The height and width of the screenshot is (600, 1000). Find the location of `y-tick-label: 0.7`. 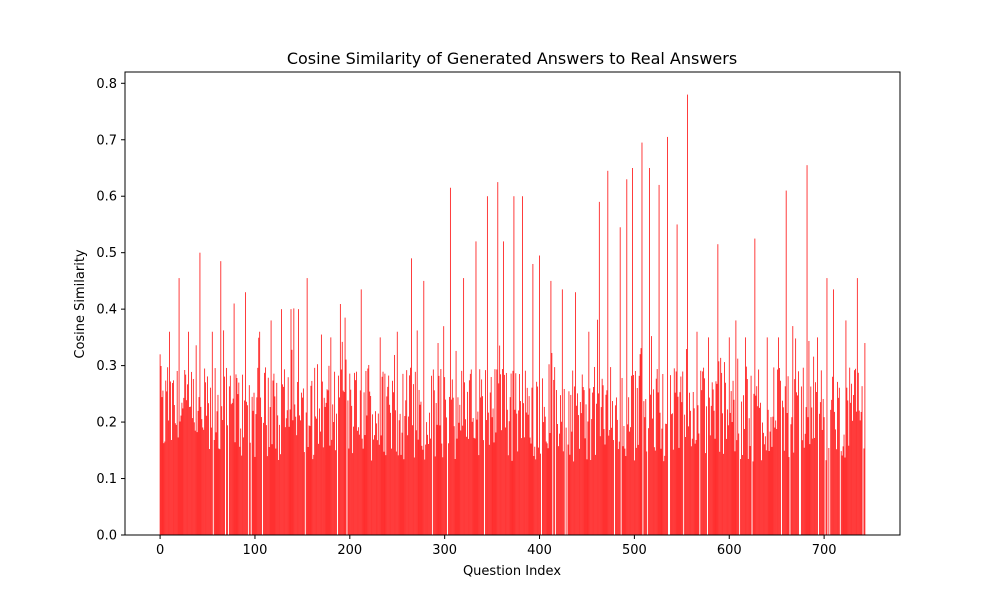

y-tick-label: 0.7 is located at coordinates (106, 140).